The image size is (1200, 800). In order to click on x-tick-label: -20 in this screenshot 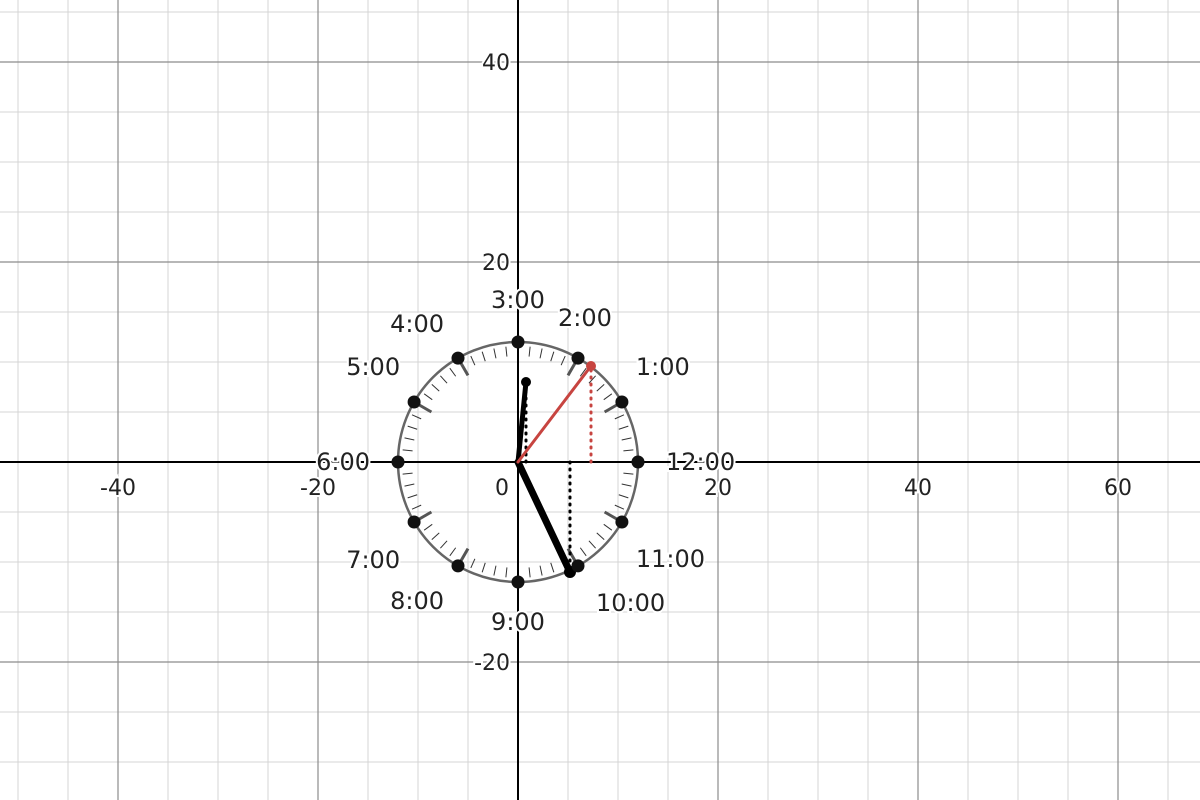, I will do `click(318, 488)`.